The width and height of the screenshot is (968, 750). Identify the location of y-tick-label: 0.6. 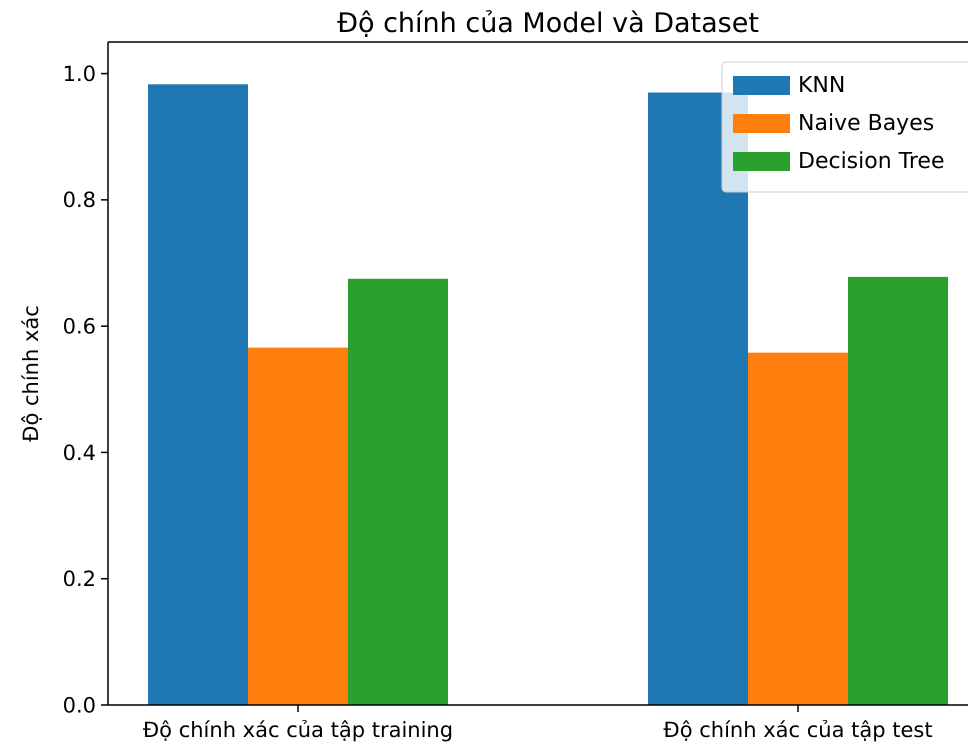
(79, 326).